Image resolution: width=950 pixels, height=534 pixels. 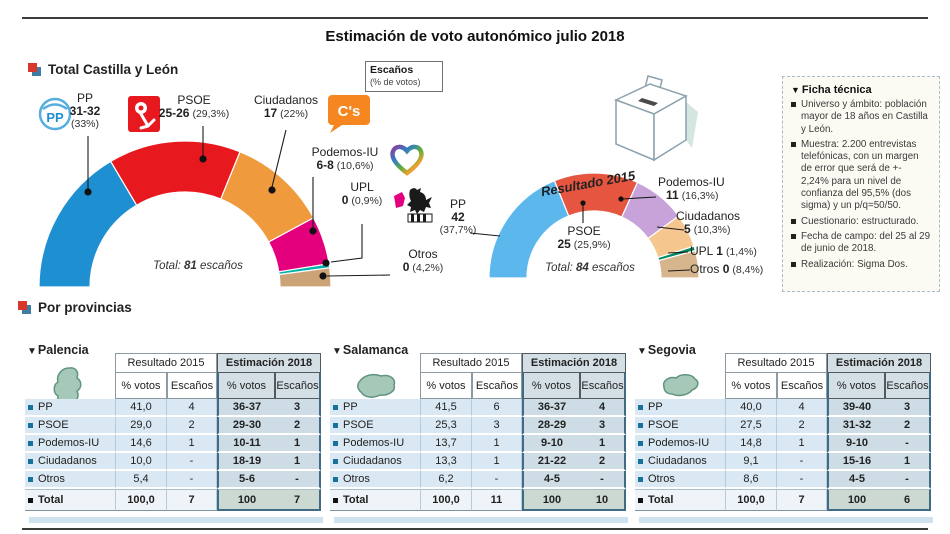 What do you see at coordinates (751, 462) in the screenshot?
I see `table-cell: 9,1` at bounding box center [751, 462].